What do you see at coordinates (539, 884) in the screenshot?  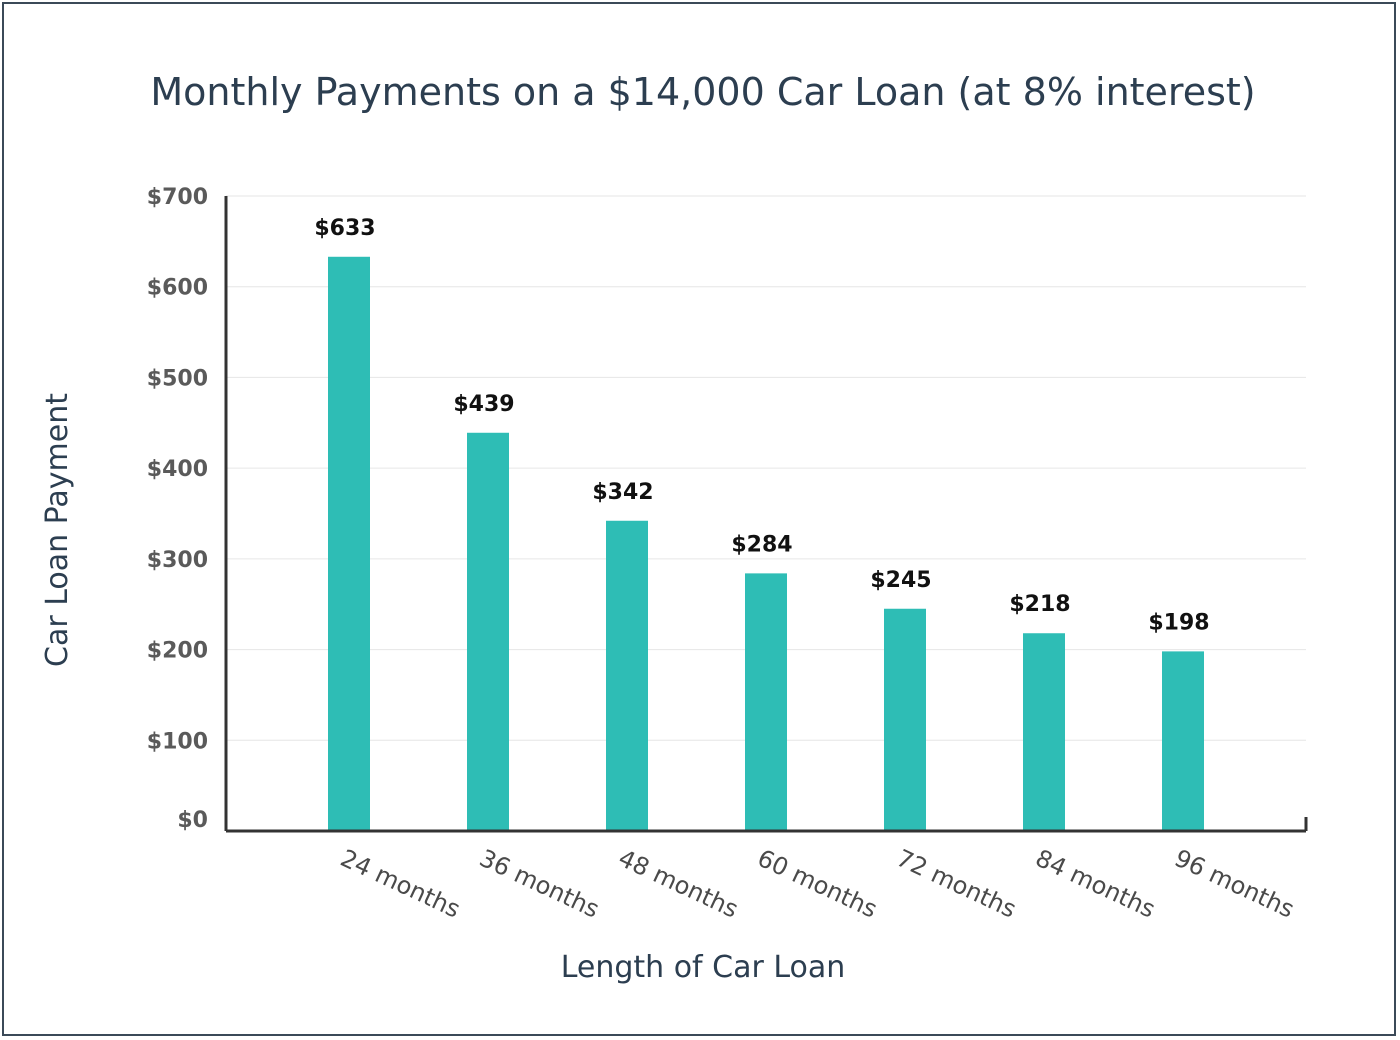 I see `x-tick-label: 36 months` at bounding box center [539, 884].